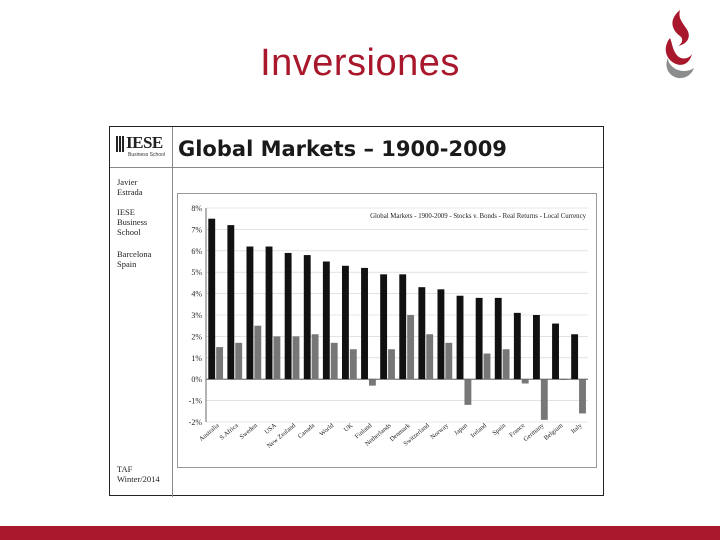 The image size is (720, 540). What do you see at coordinates (130, 192) in the screenshot?
I see `author-line: Estrada` at bounding box center [130, 192].